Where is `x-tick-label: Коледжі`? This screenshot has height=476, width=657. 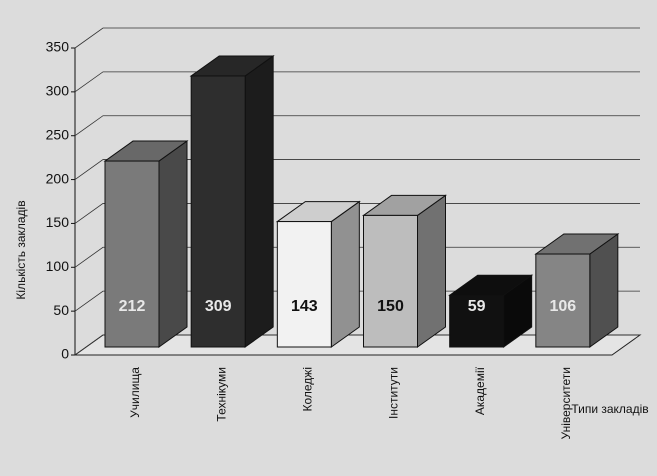 x-tick-label: Коледжі is located at coordinates (308, 389).